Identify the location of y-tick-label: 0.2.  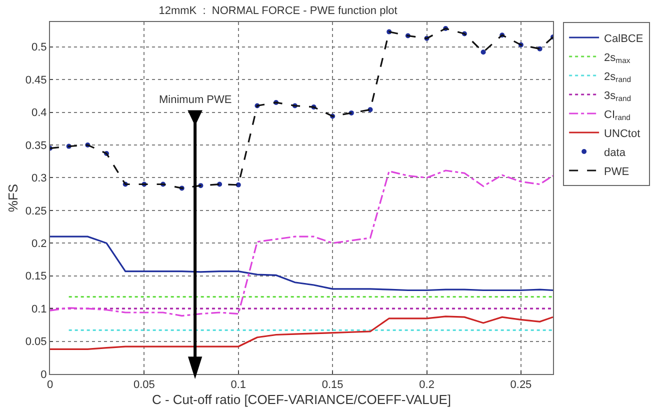
(39, 244).